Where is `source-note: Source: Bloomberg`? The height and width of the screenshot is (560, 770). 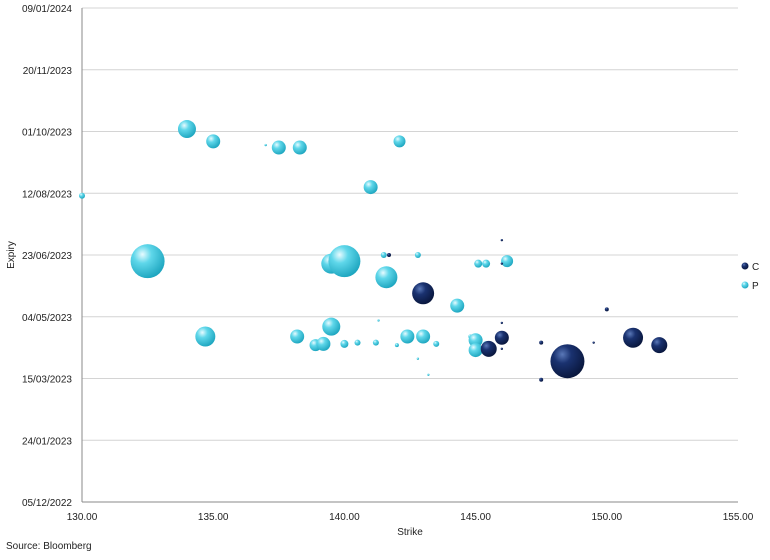 source-note: Source: Bloomberg is located at coordinates (49, 546).